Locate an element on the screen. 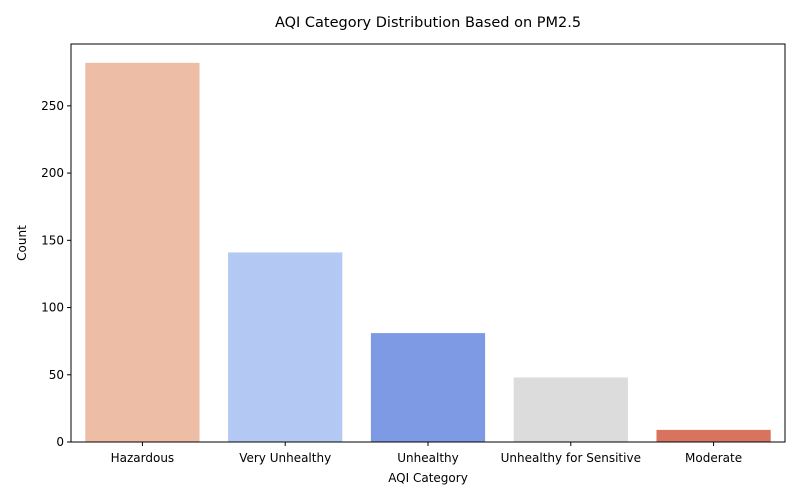 This screenshot has width=800, height=504. bar-unhealthy is located at coordinates (428, 387).